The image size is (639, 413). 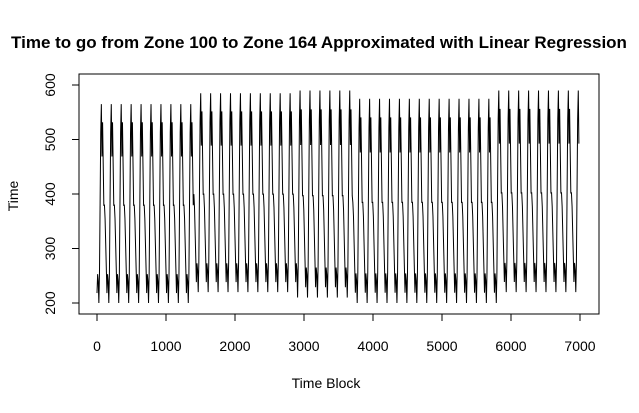 I want to click on x-tick-label: 6000, so click(x=510, y=346).